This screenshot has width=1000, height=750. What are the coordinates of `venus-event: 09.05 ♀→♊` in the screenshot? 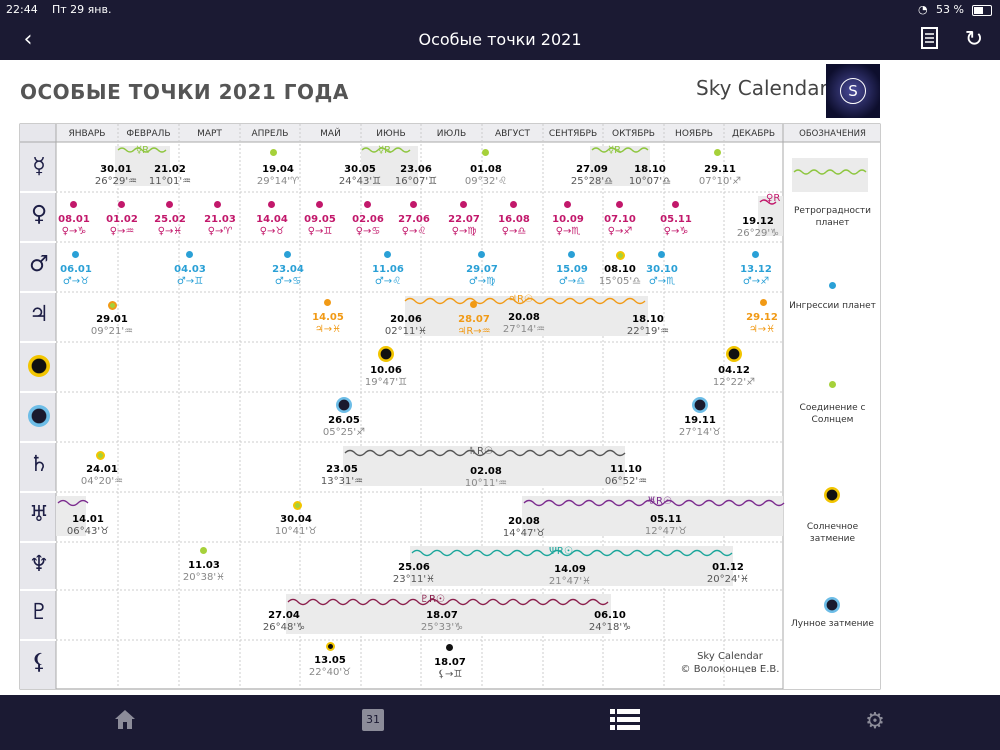 It's located at (320, 225).